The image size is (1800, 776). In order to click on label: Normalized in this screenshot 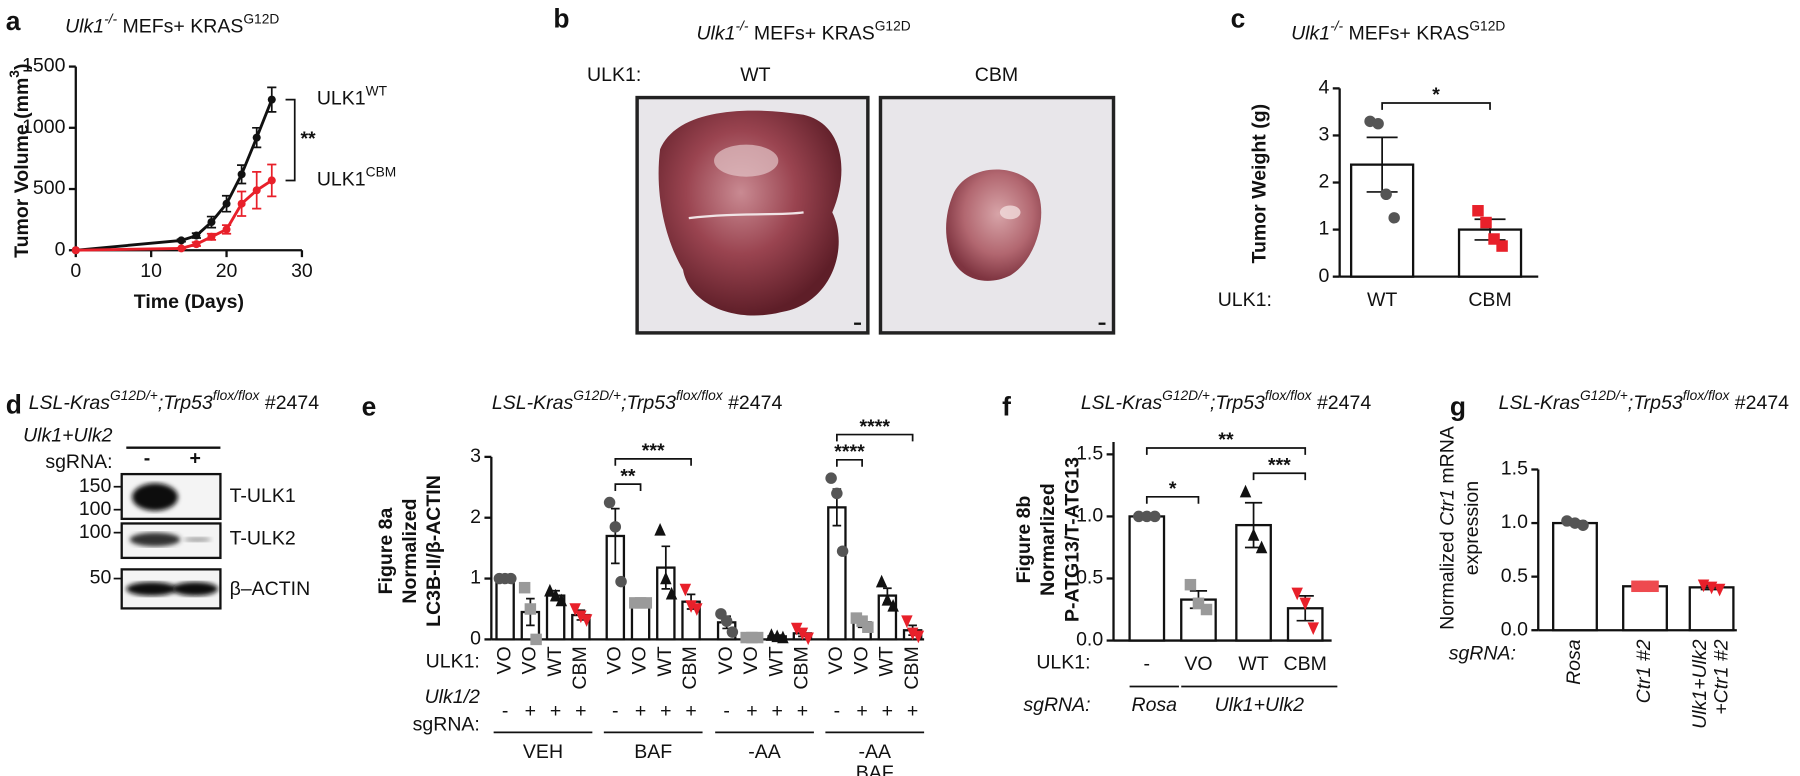, I will do `click(410, 550)`.